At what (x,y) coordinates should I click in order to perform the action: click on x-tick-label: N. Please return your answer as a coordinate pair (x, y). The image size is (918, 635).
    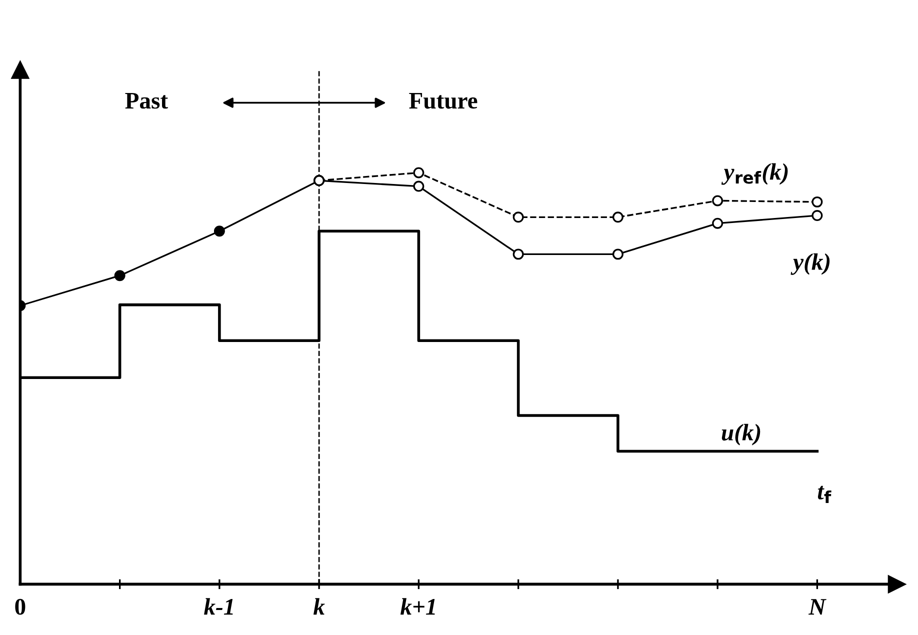
    Looking at the image, I should click on (817, 607).